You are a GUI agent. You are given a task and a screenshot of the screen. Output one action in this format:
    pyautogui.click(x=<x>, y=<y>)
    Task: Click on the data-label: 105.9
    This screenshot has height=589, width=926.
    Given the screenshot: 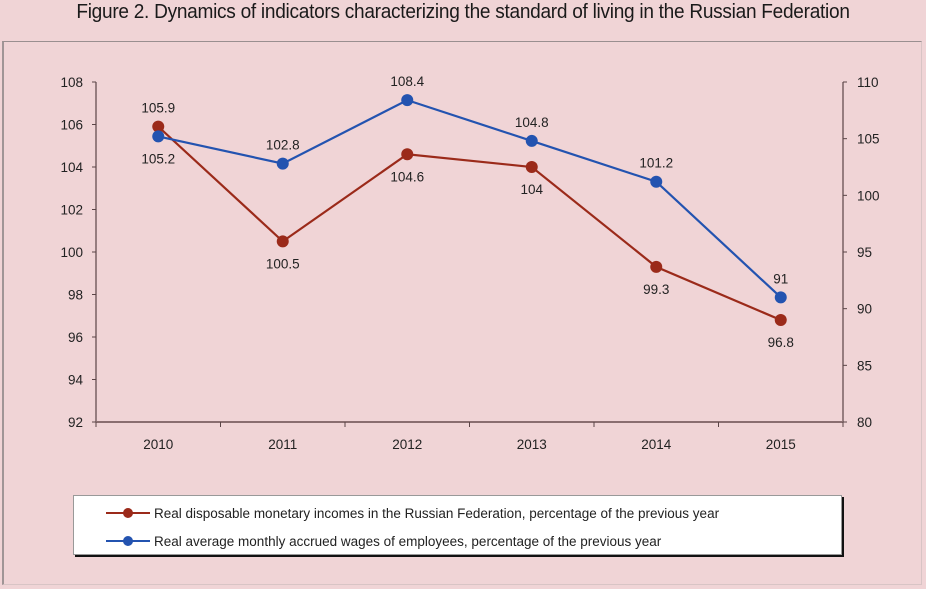 What is the action you would take?
    pyautogui.click(x=158, y=108)
    